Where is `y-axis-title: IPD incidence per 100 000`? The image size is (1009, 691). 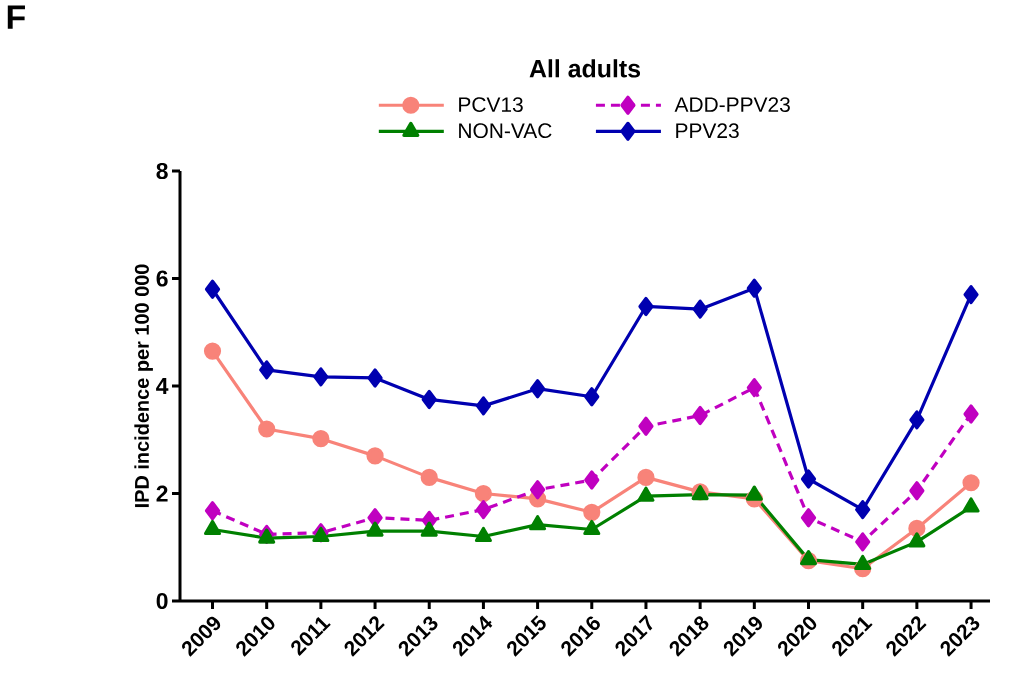 y-axis-title: IPD incidence per 100 000 is located at coordinates (143, 386).